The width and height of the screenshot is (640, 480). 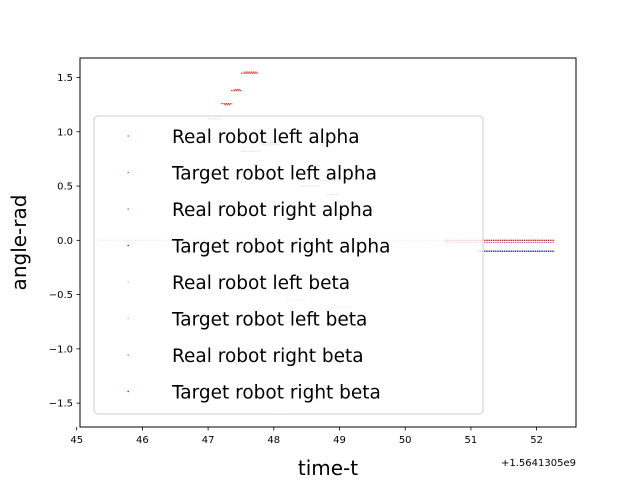 What do you see at coordinates (65, 241) in the screenshot?
I see `y-tick-label: 0.0` at bounding box center [65, 241].